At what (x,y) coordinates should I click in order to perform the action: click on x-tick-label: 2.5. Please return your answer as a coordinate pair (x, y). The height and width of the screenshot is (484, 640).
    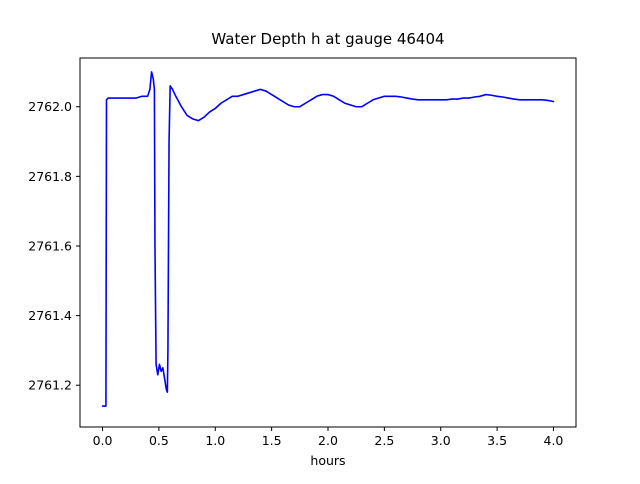
    Looking at the image, I should click on (384, 440).